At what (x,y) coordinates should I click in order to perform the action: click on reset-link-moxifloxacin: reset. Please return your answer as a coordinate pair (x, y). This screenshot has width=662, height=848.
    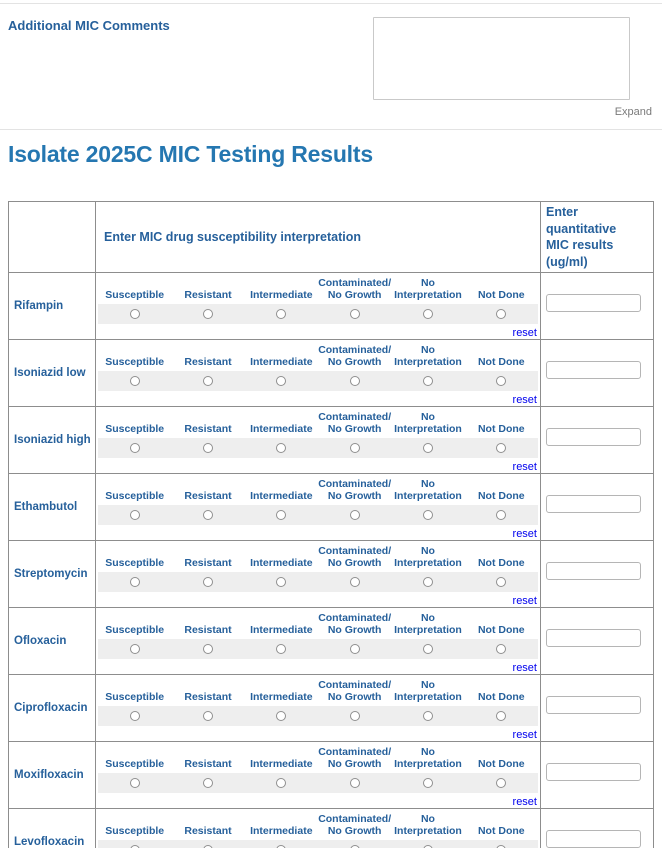
    Looking at the image, I should click on (524, 802).